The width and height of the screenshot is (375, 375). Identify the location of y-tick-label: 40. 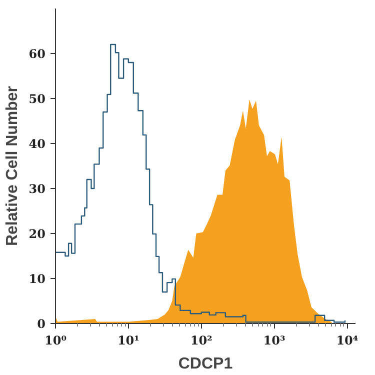
(37, 144).